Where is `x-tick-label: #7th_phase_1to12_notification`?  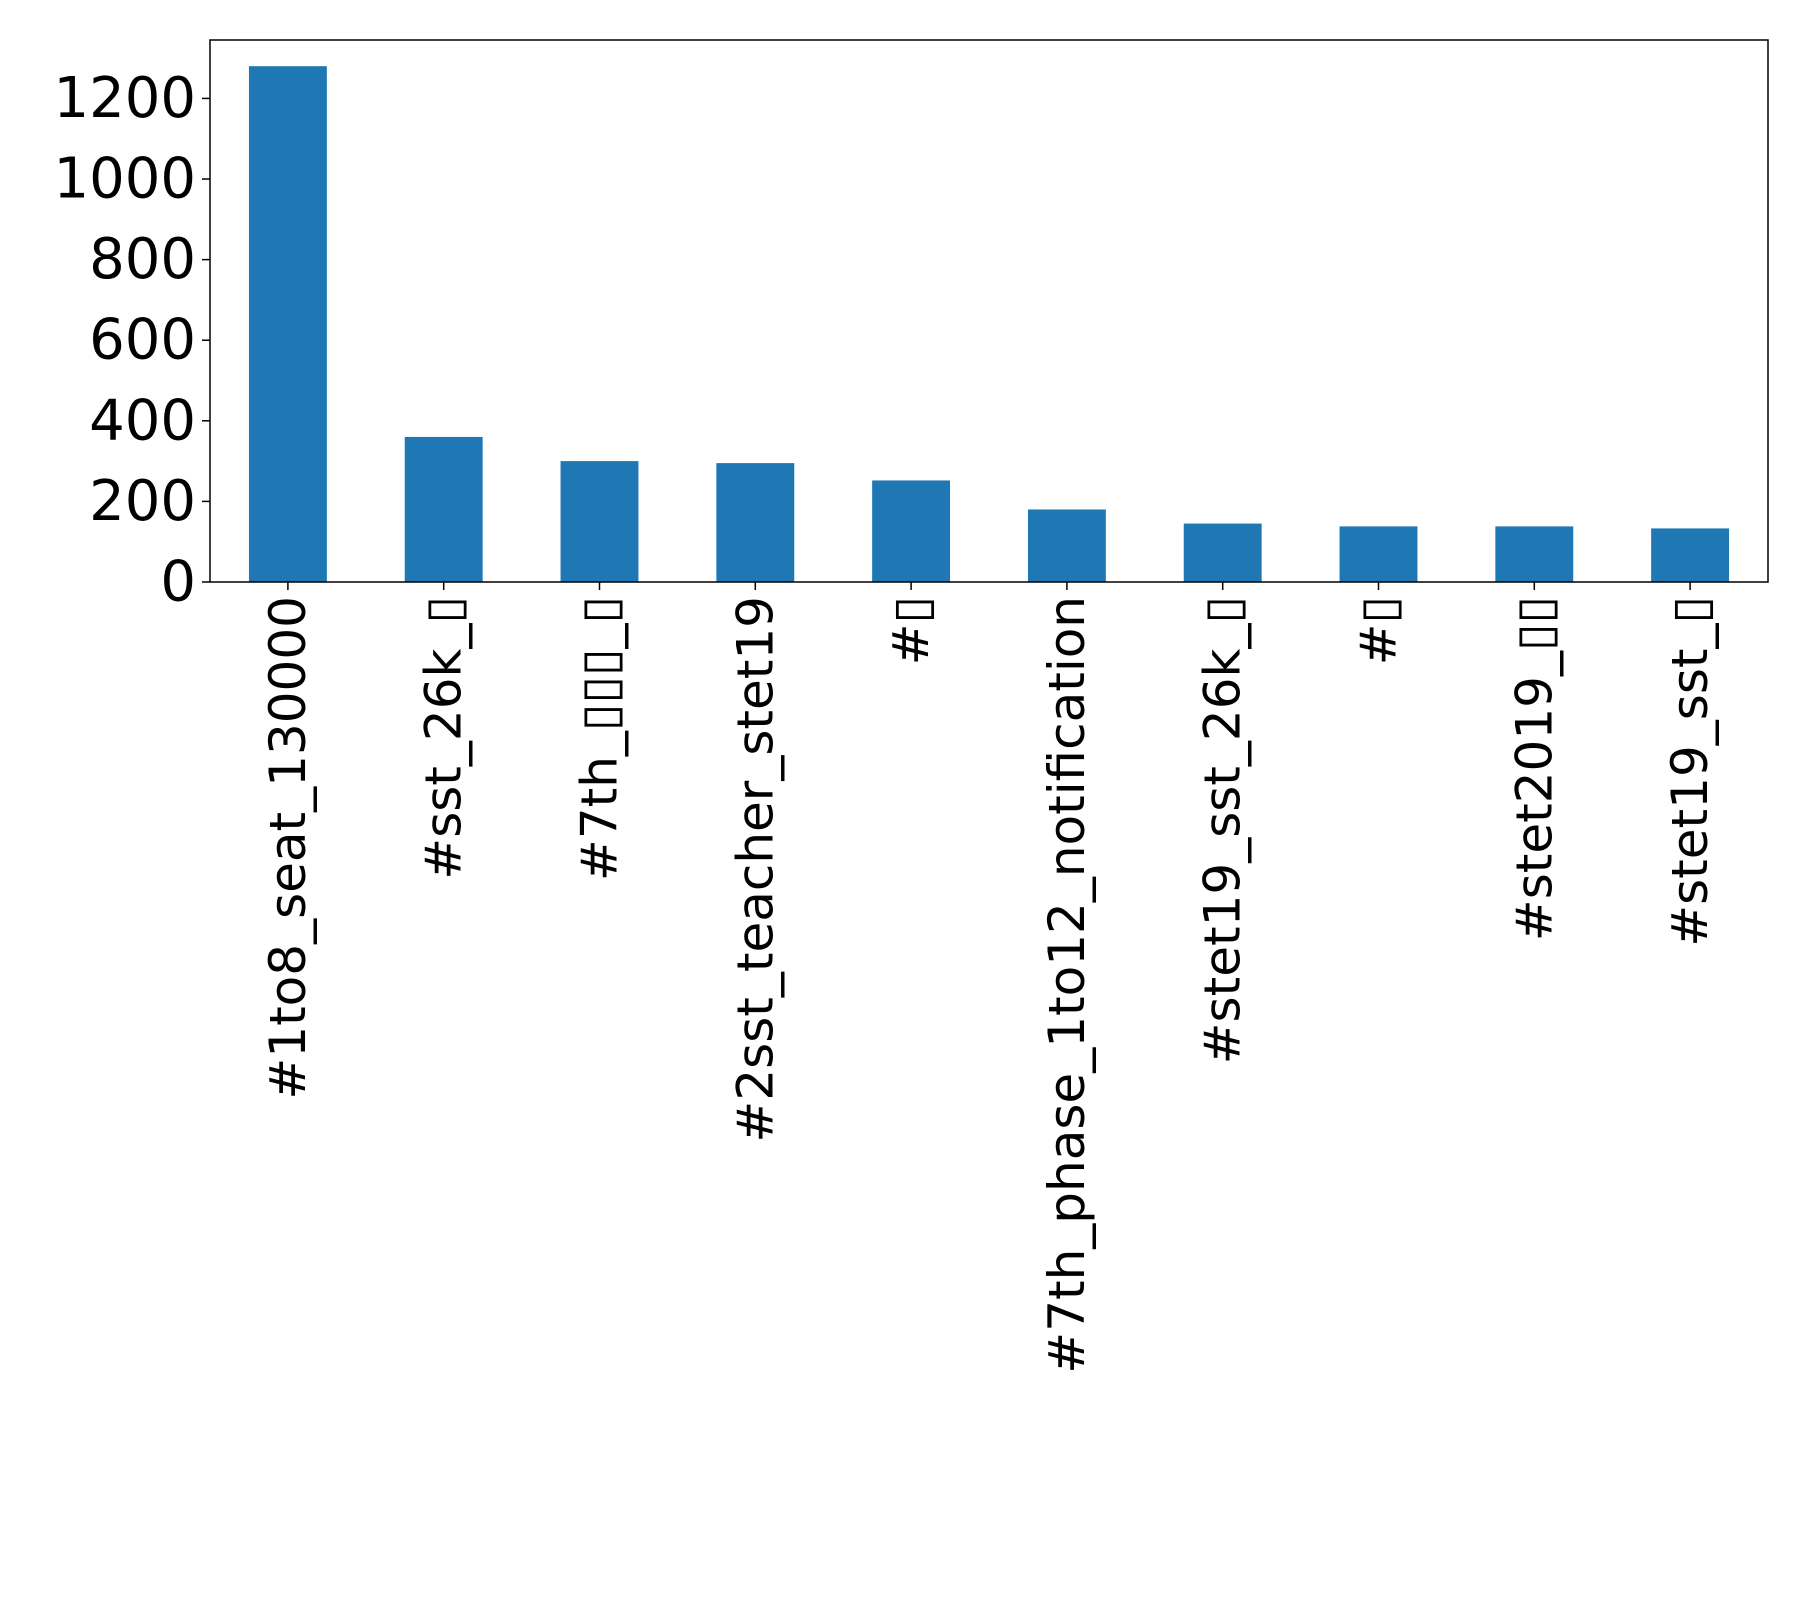
x-tick-label: #7th_phase_1to12_notification is located at coordinates (1067, 985).